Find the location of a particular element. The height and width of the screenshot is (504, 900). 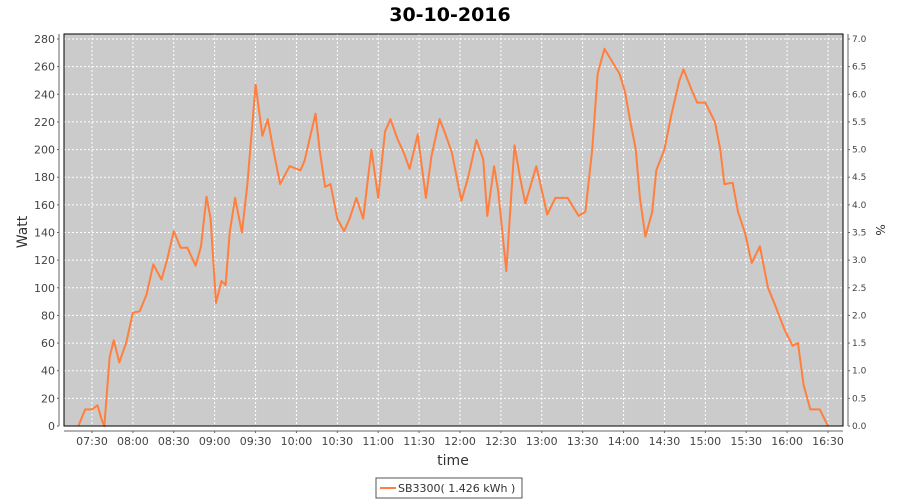

y2-tick-label: 4.5 is located at coordinates (859, 178).